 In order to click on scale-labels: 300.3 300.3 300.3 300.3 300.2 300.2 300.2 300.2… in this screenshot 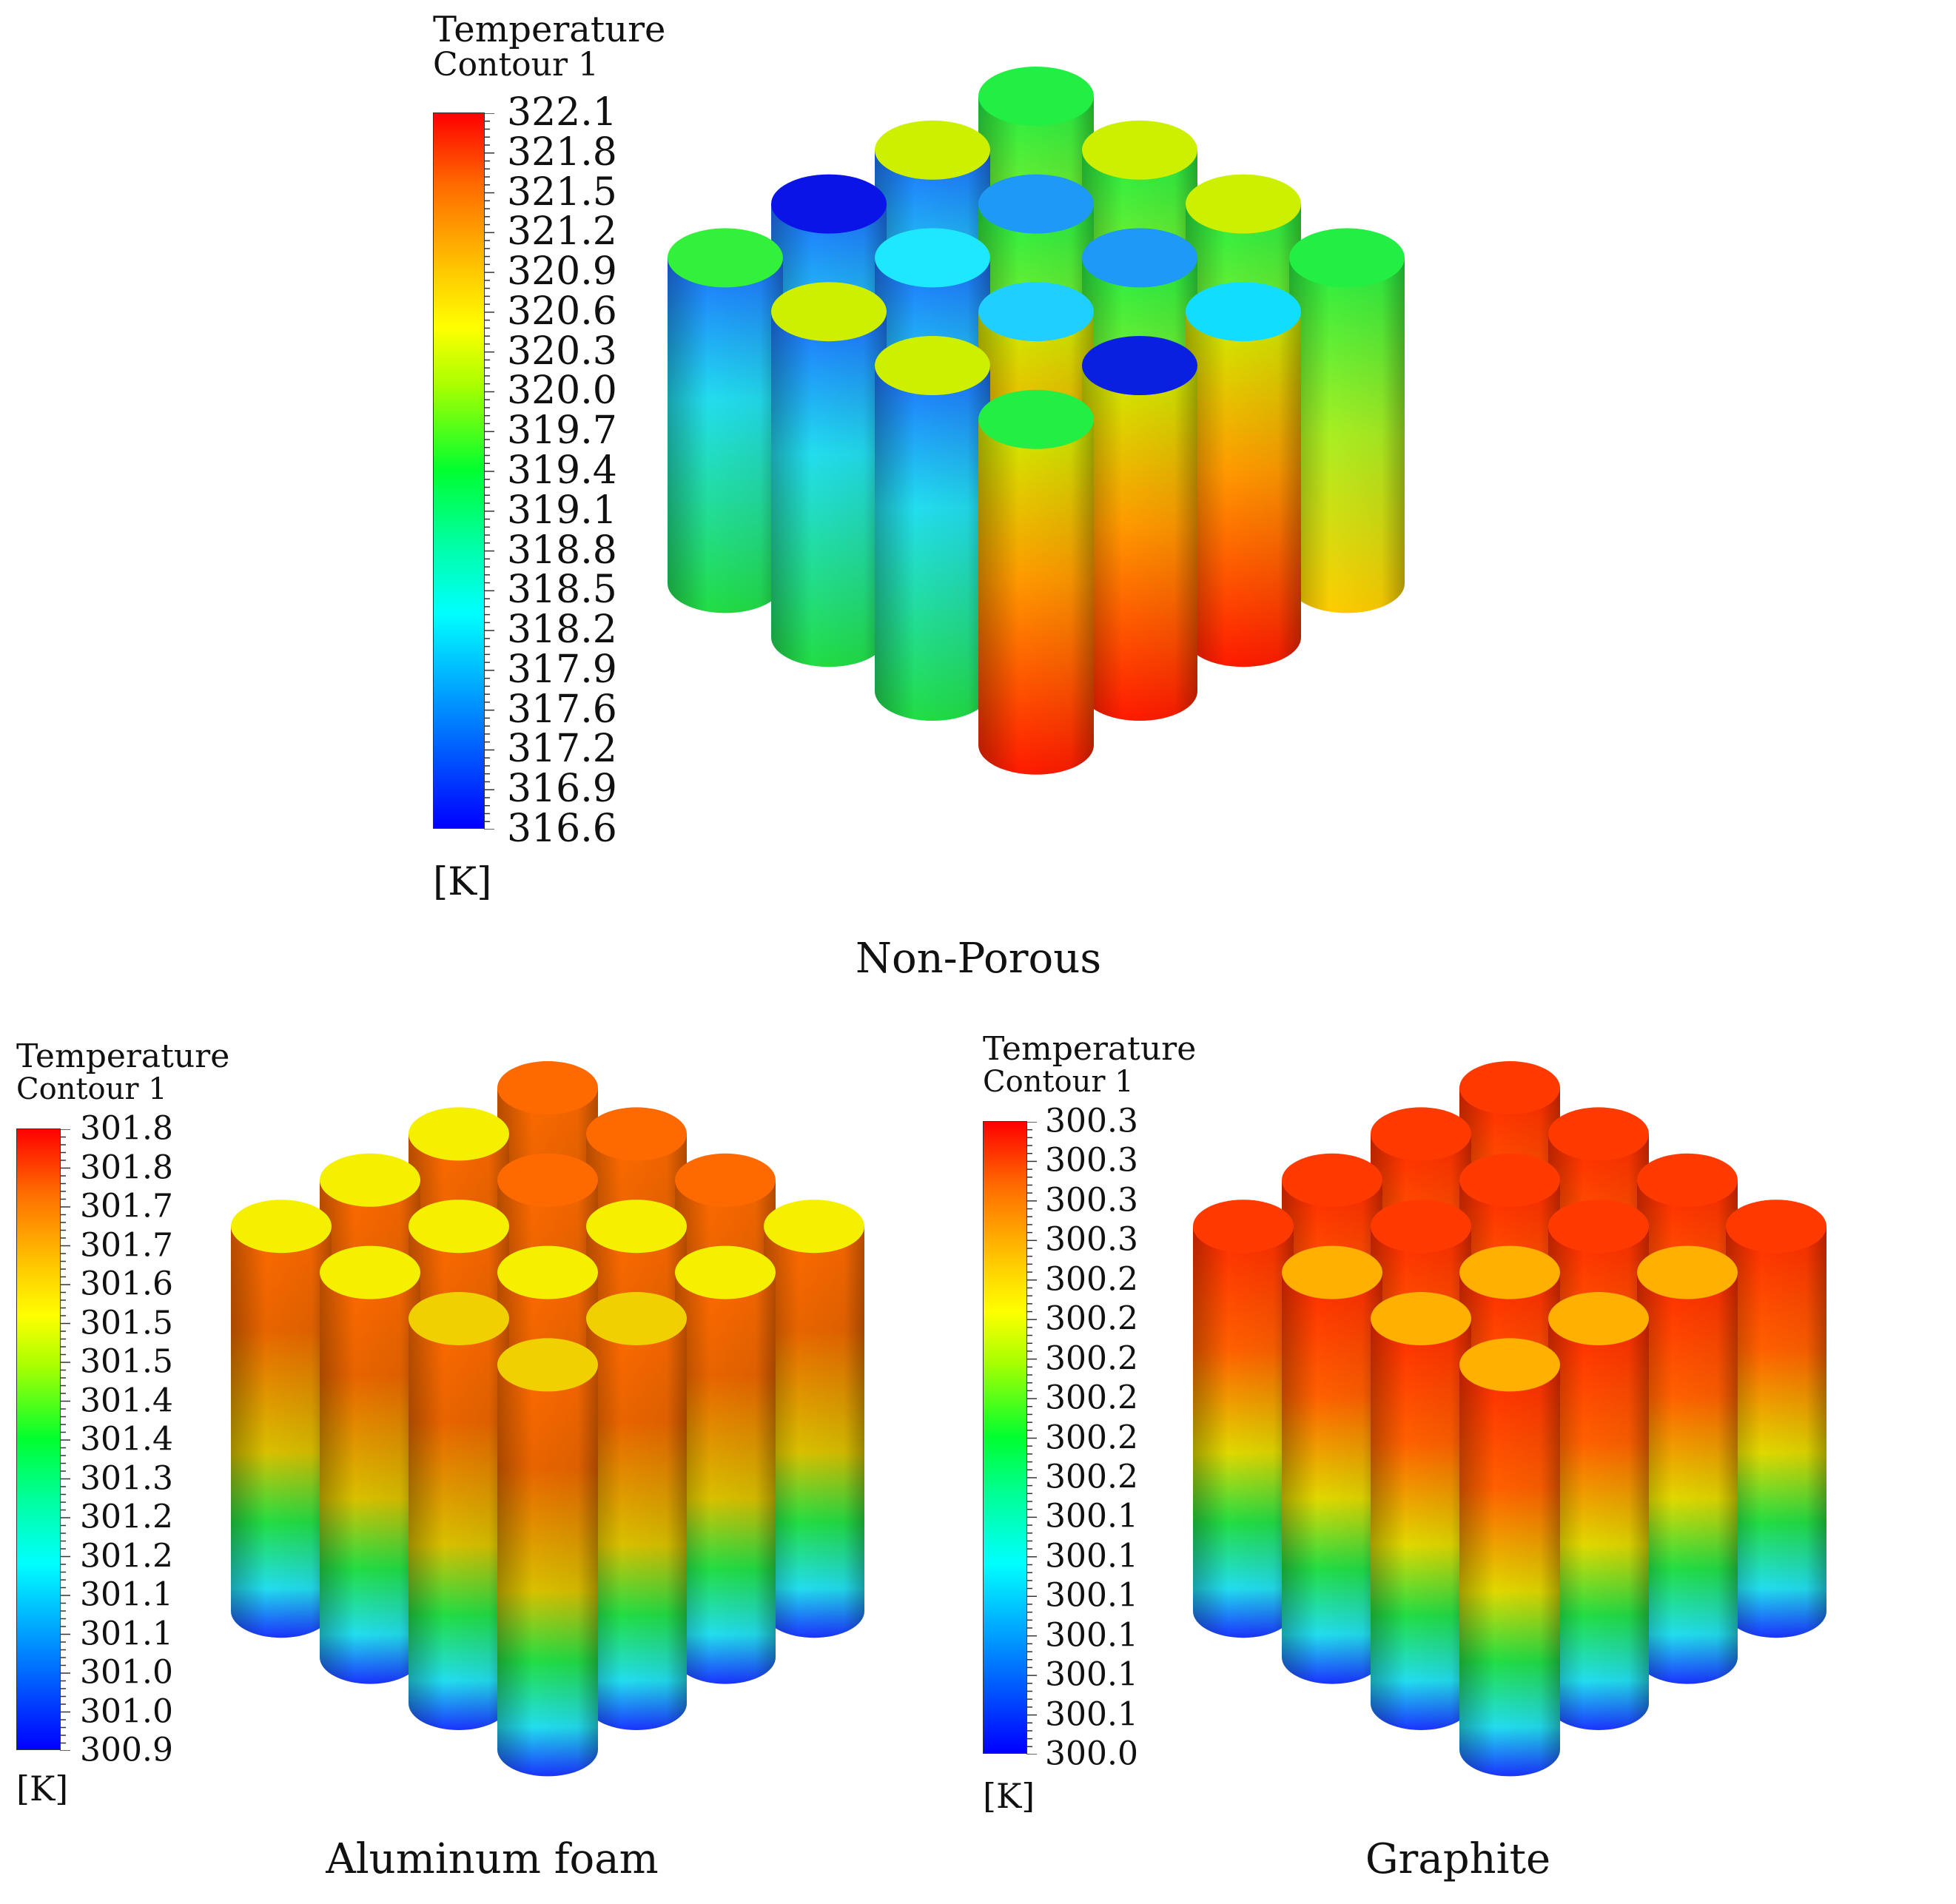, I will do `click(1091, 1438)`.